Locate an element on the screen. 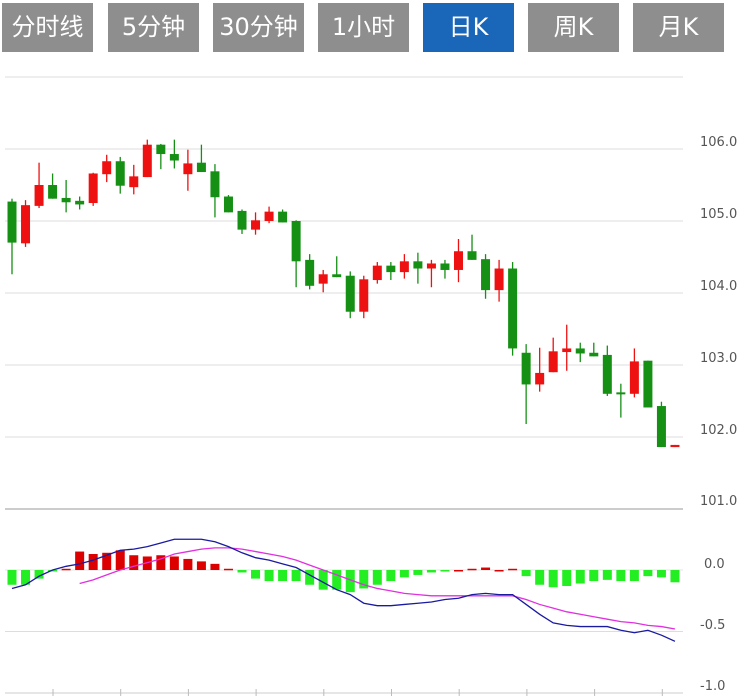  tab-5min: 5分钟 is located at coordinates (153, 27).